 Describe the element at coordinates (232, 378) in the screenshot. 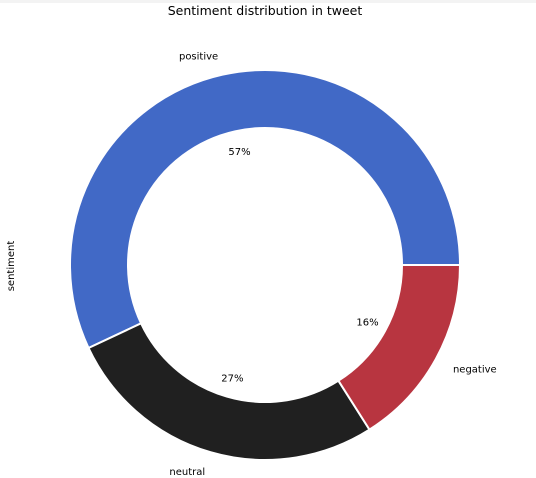

I see `slice-percent-neutral: 27%` at that location.